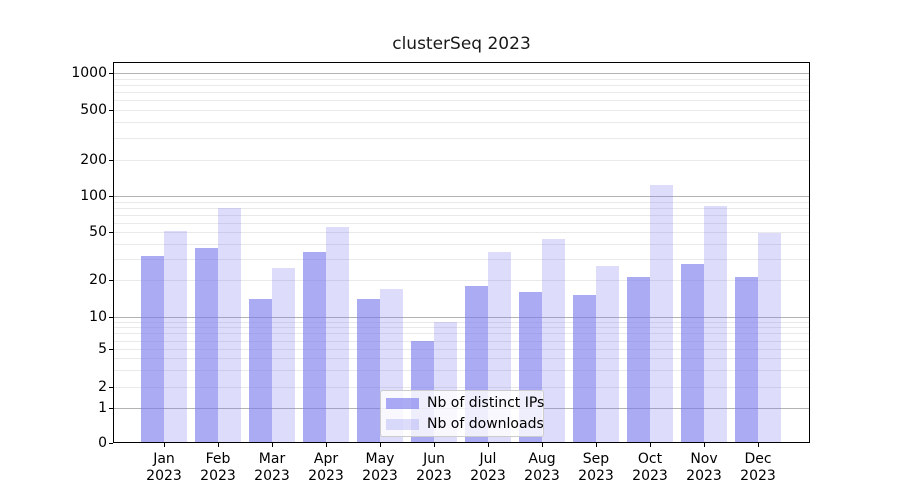 The image size is (900, 500). Describe the element at coordinates (175, 337) in the screenshot. I see `bar-downloads-jan` at that location.